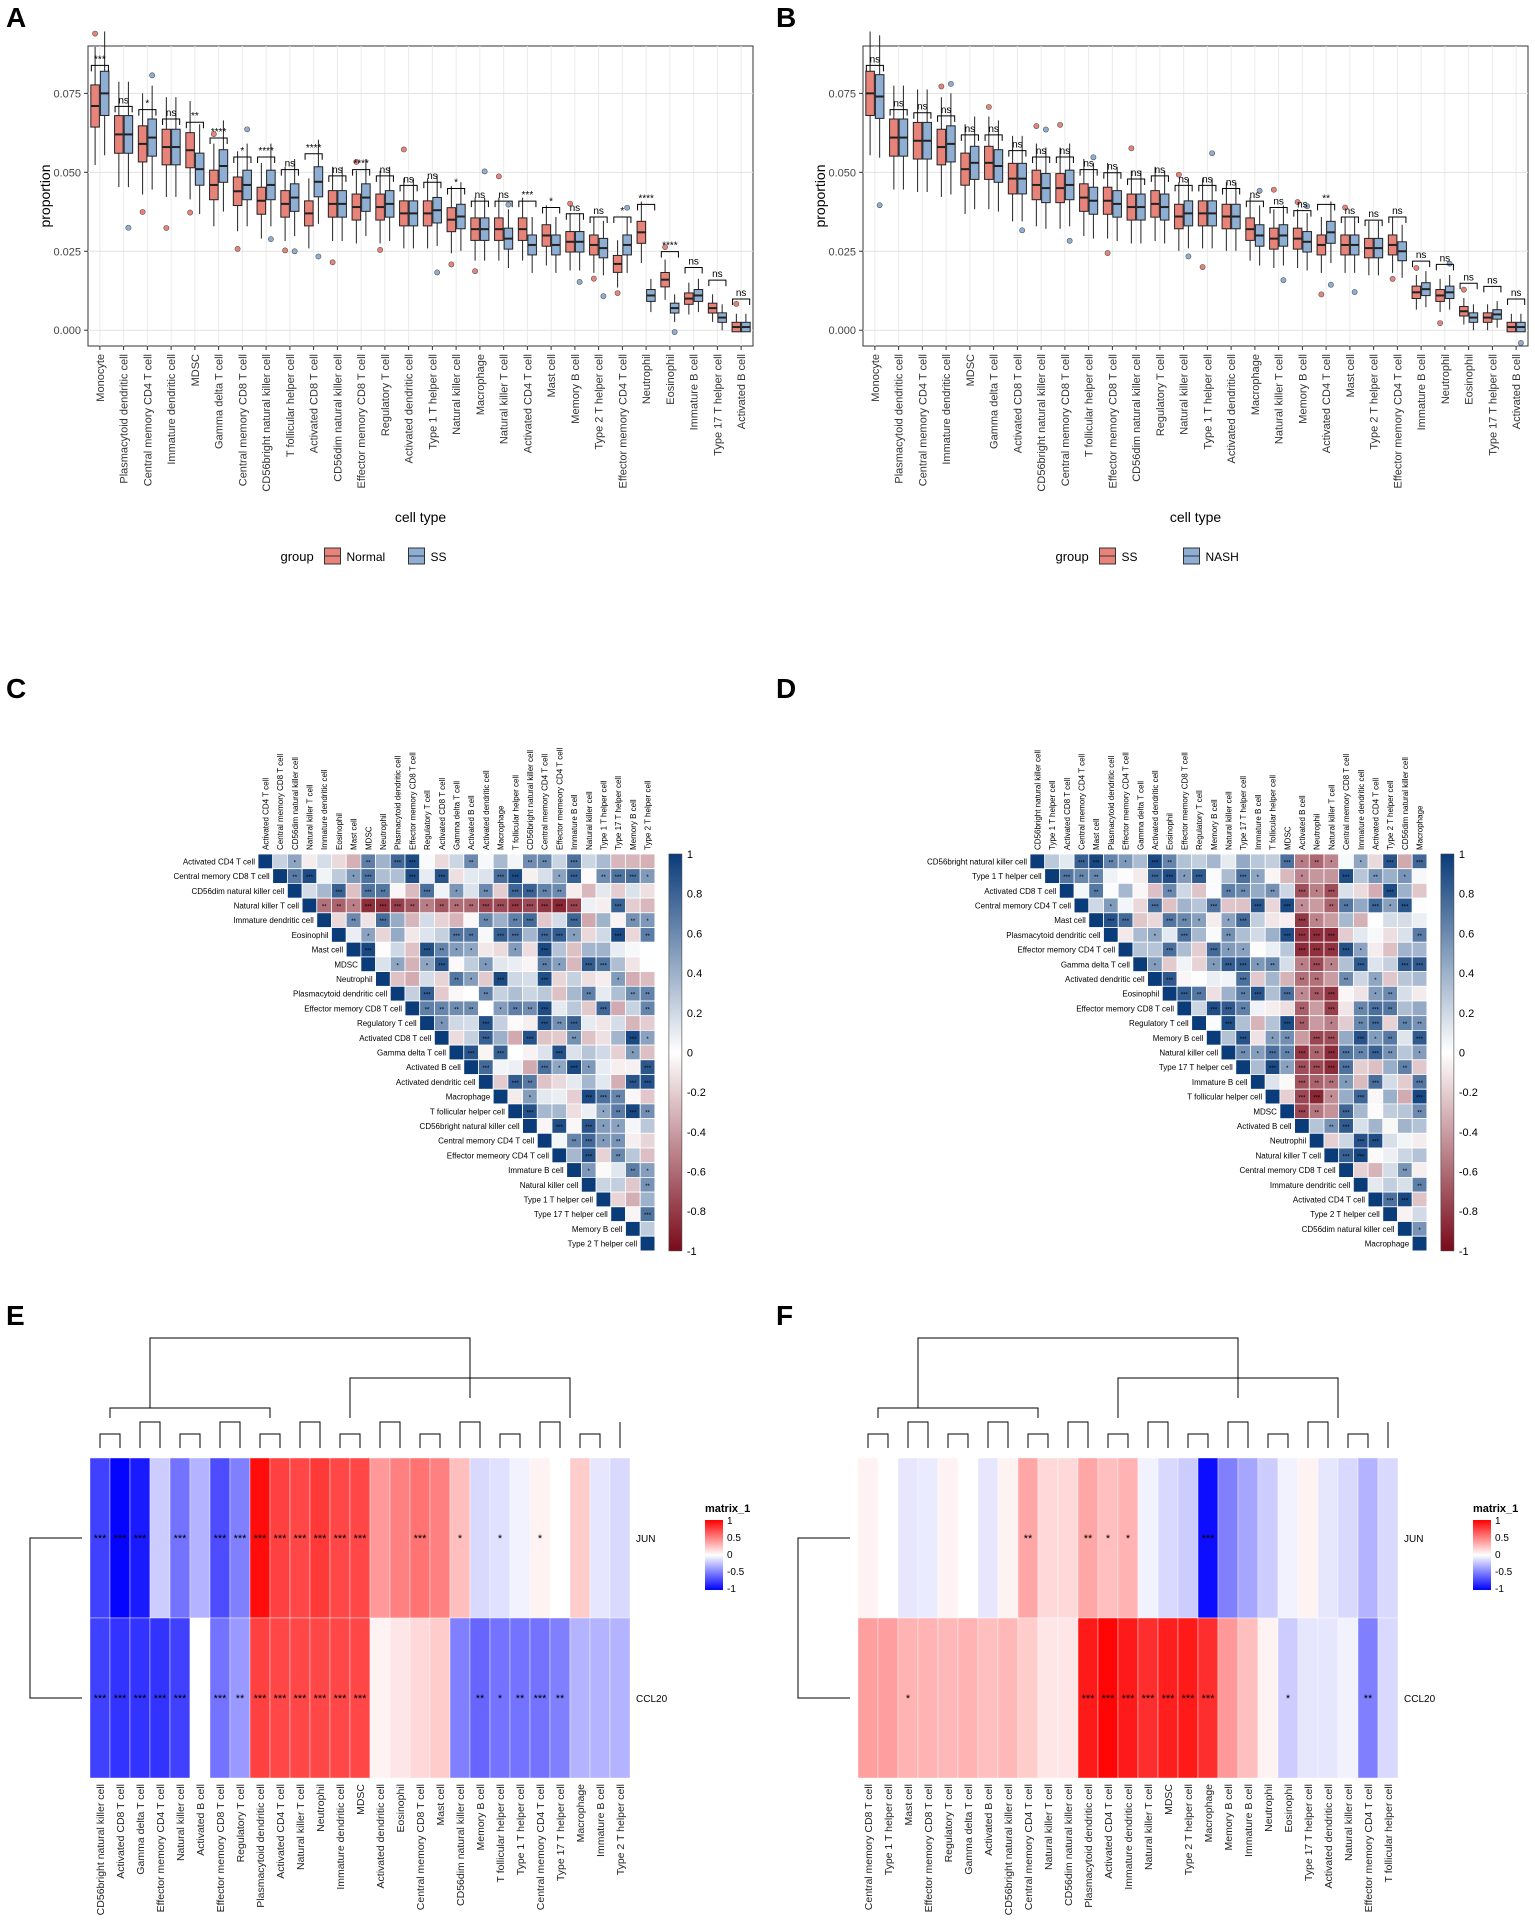  I want to click on corr-row-label: Regulatory T cell, so click(387, 1023).